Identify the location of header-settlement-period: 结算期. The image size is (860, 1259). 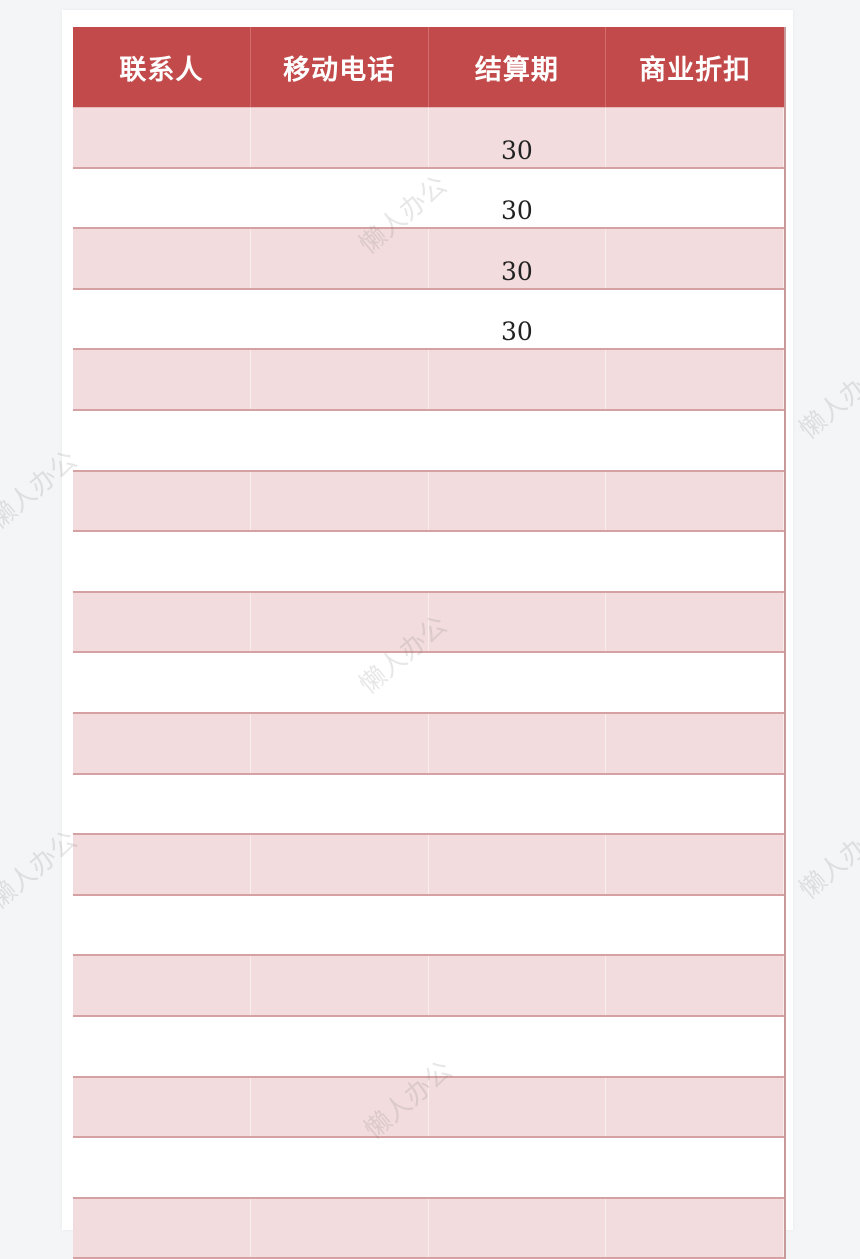
(518, 67).